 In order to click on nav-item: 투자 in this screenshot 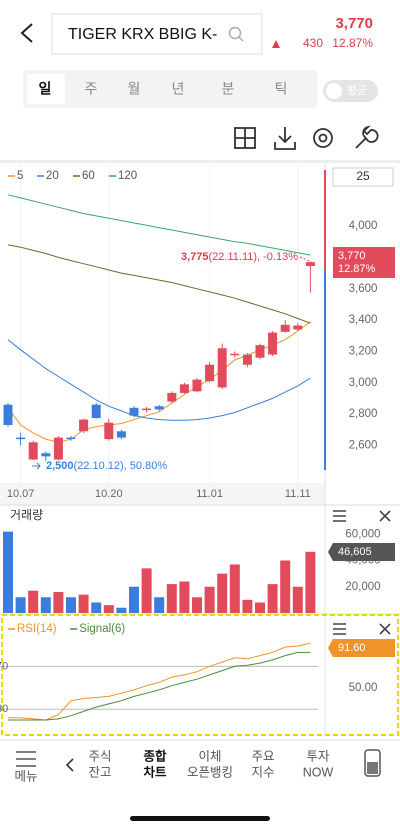, I will do `click(318, 756)`.